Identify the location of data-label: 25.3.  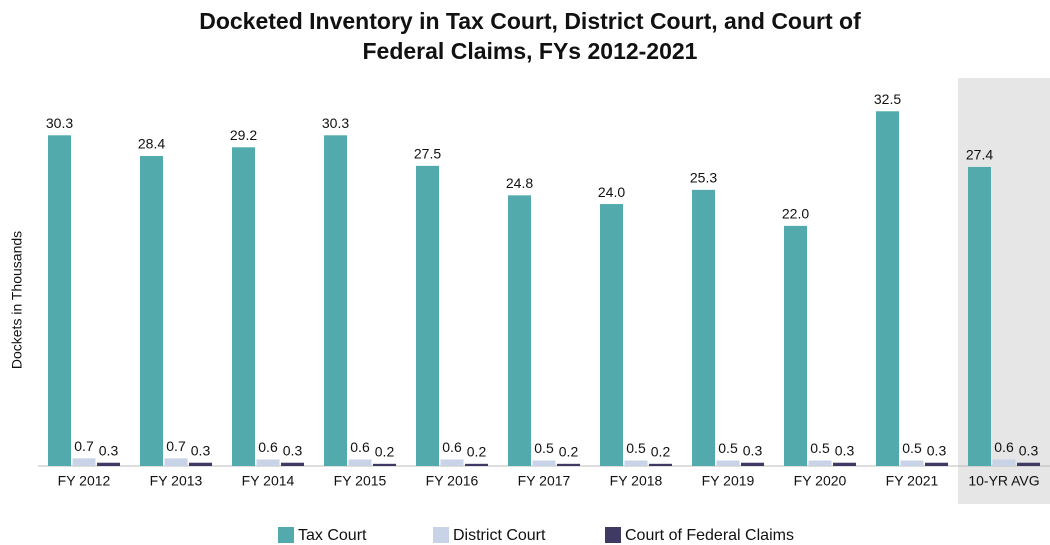
(703, 178).